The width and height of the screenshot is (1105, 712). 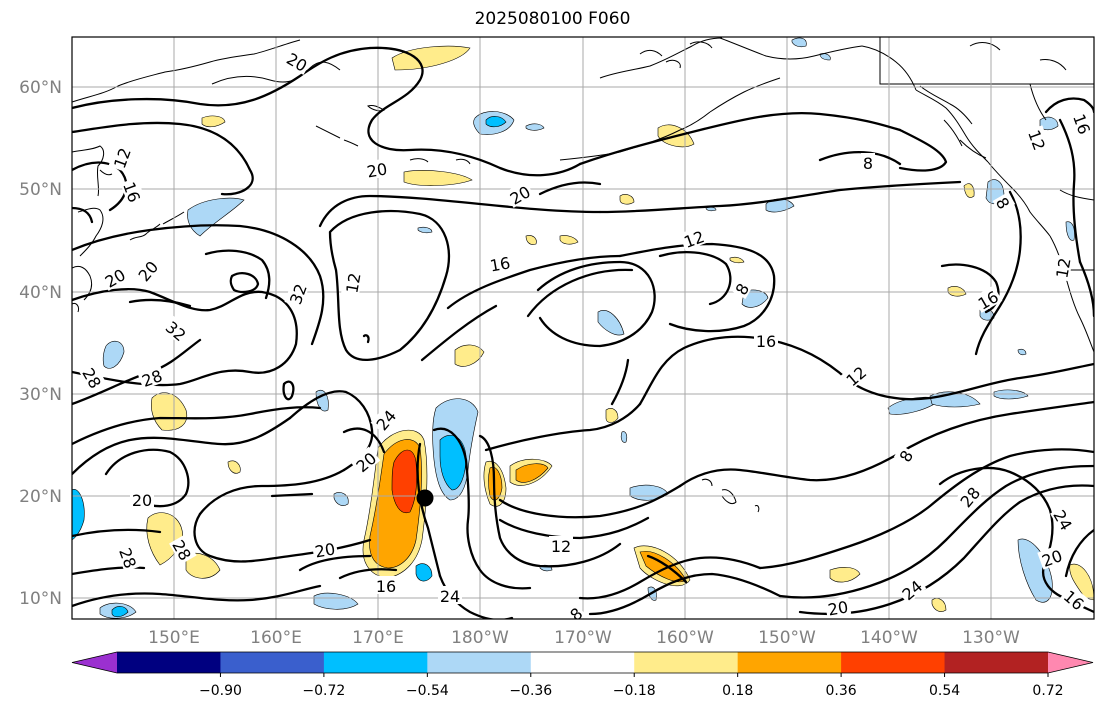 What do you see at coordinates (737, 691) in the screenshot?
I see `colorbar-tick-label: 0.18` at bounding box center [737, 691].